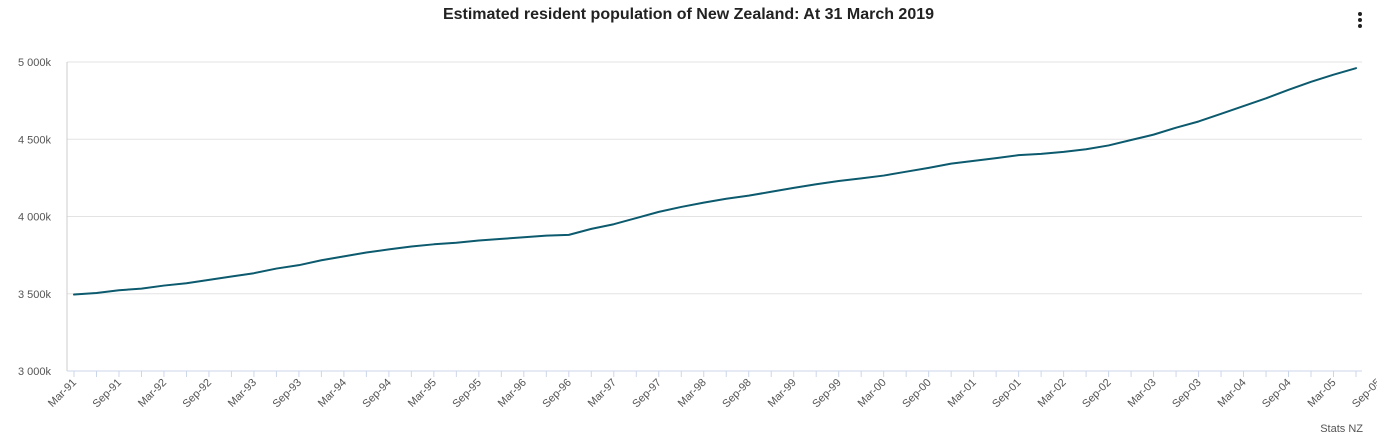  I want to click on x-tick-label: Sep-96, so click(557, 394).